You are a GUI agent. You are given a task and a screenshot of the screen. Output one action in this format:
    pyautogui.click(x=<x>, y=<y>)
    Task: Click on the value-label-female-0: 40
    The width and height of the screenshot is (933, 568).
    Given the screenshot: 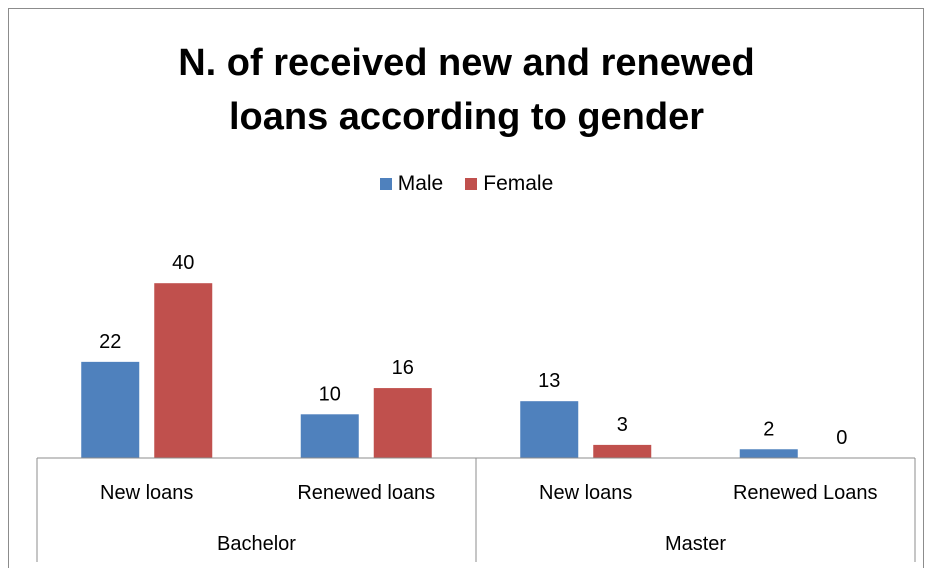 What is the action you would take?
    pyautogui.click(x=183, y=263)
    